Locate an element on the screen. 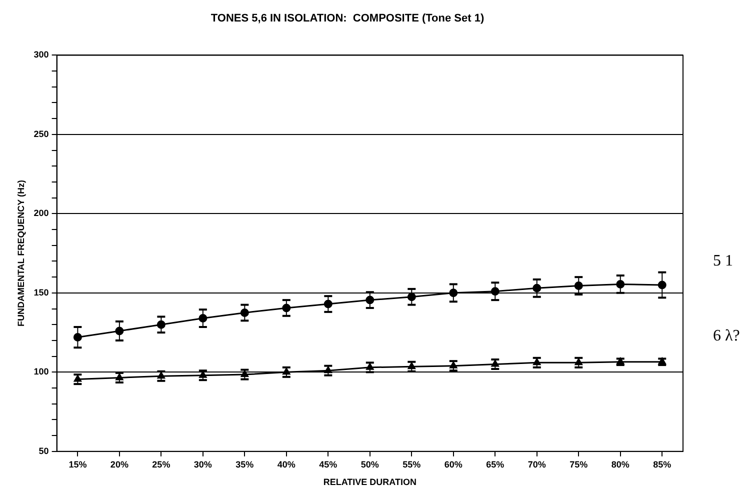 The width and height of the screenshot is (751, 500). x-tick-label: 25% is located at coordinates (161, 464).